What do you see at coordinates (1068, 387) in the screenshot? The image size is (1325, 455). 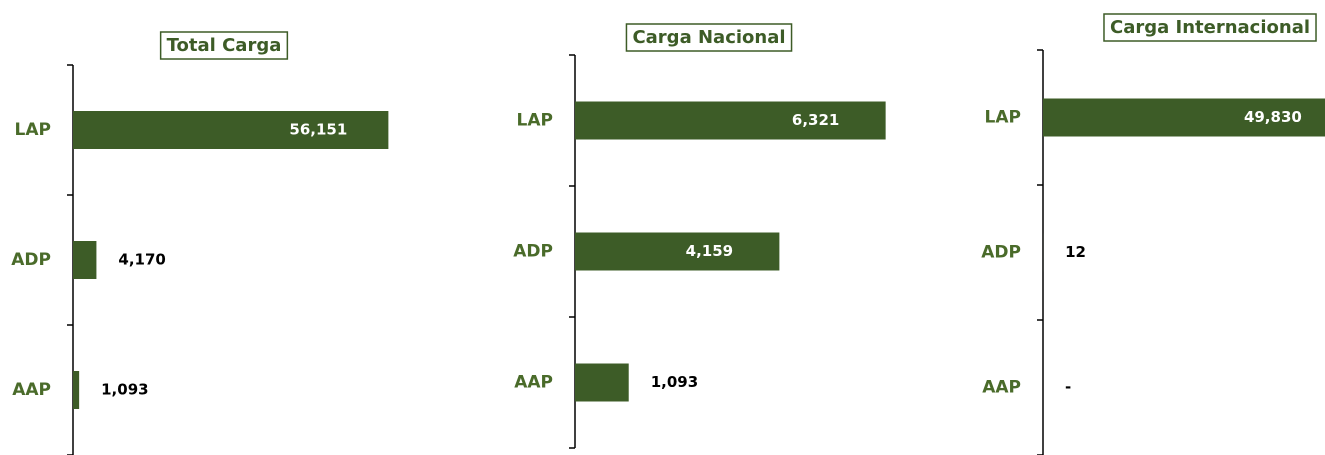 I see `data-label: -` at bounding box center [1068, 387].